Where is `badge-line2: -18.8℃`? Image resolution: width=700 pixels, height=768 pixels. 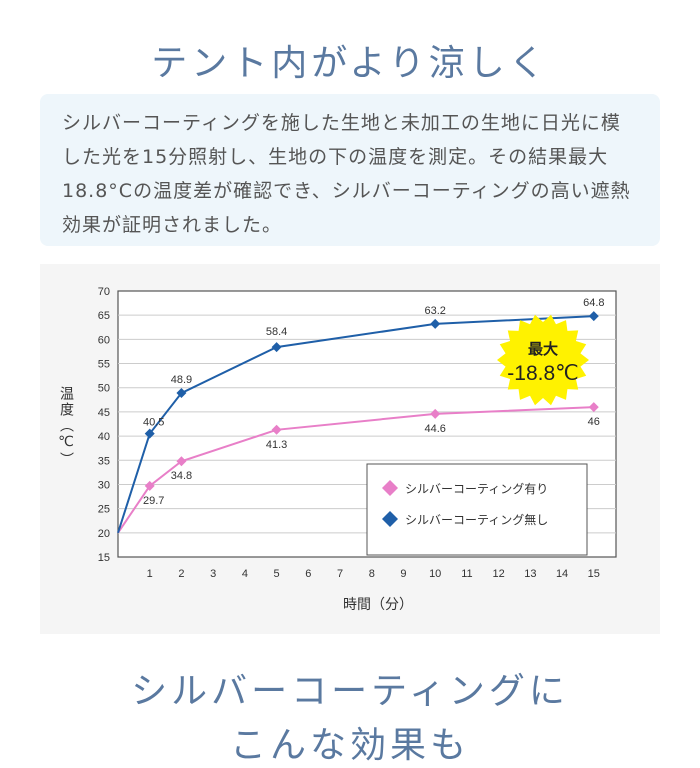 badge-line2: -18.8℃ is located at coordinates (542, 373).